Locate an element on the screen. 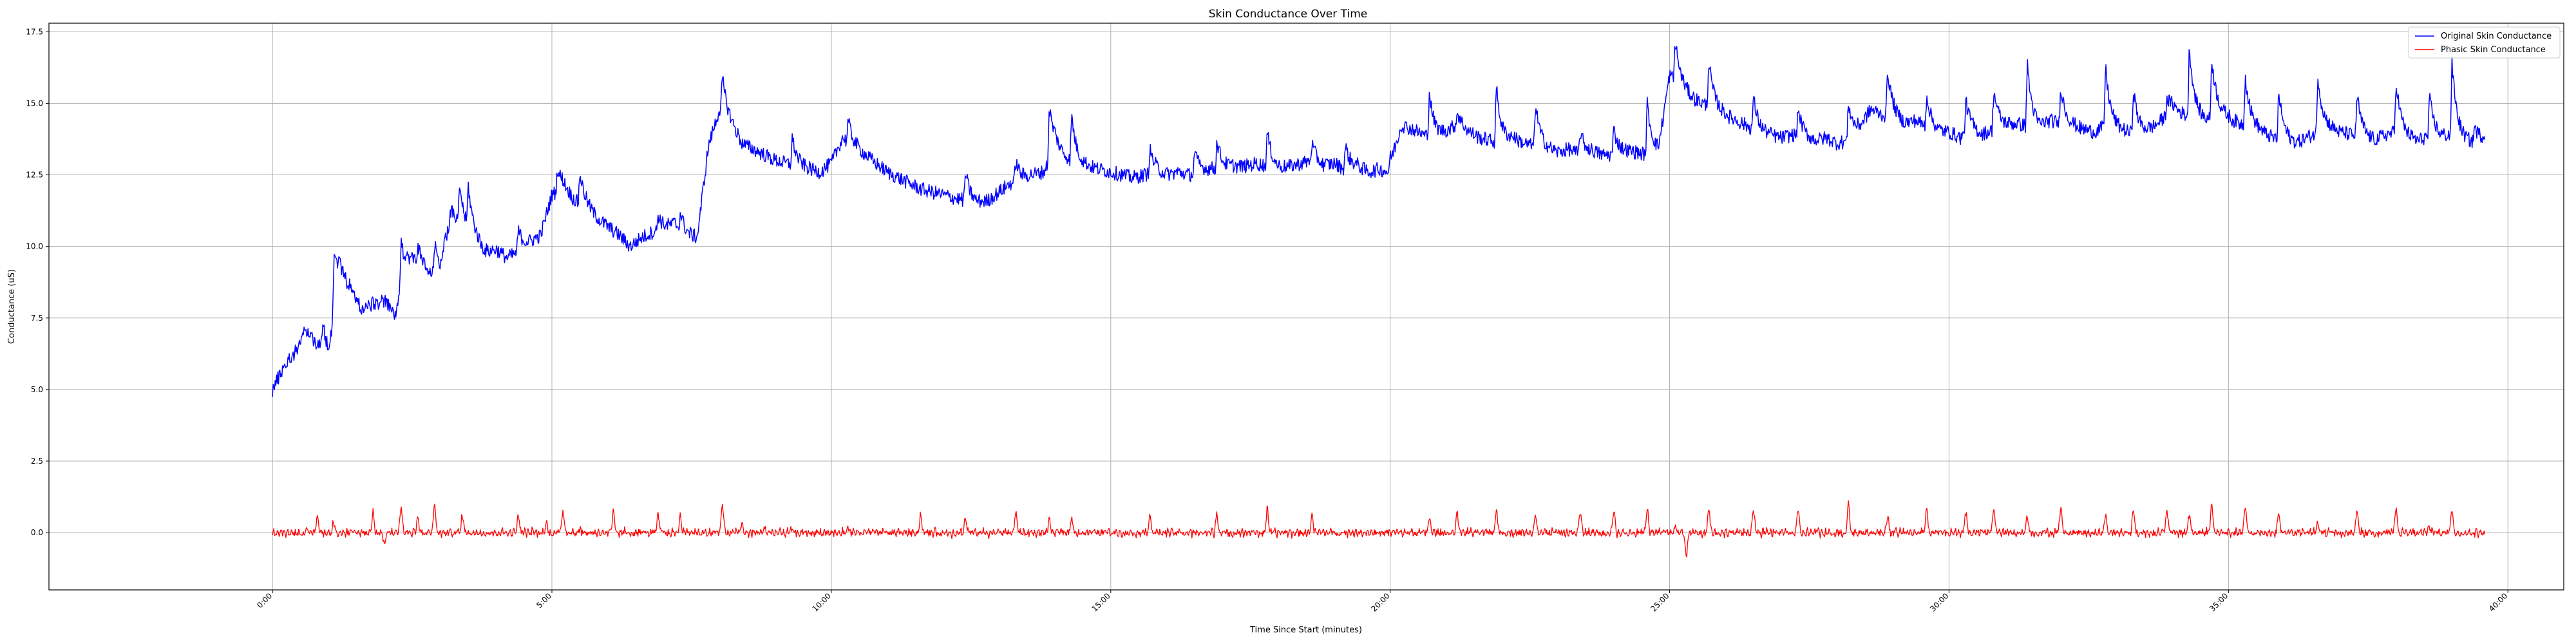  x-tick-label: 15:00 is located at coordinates (1101, 602).